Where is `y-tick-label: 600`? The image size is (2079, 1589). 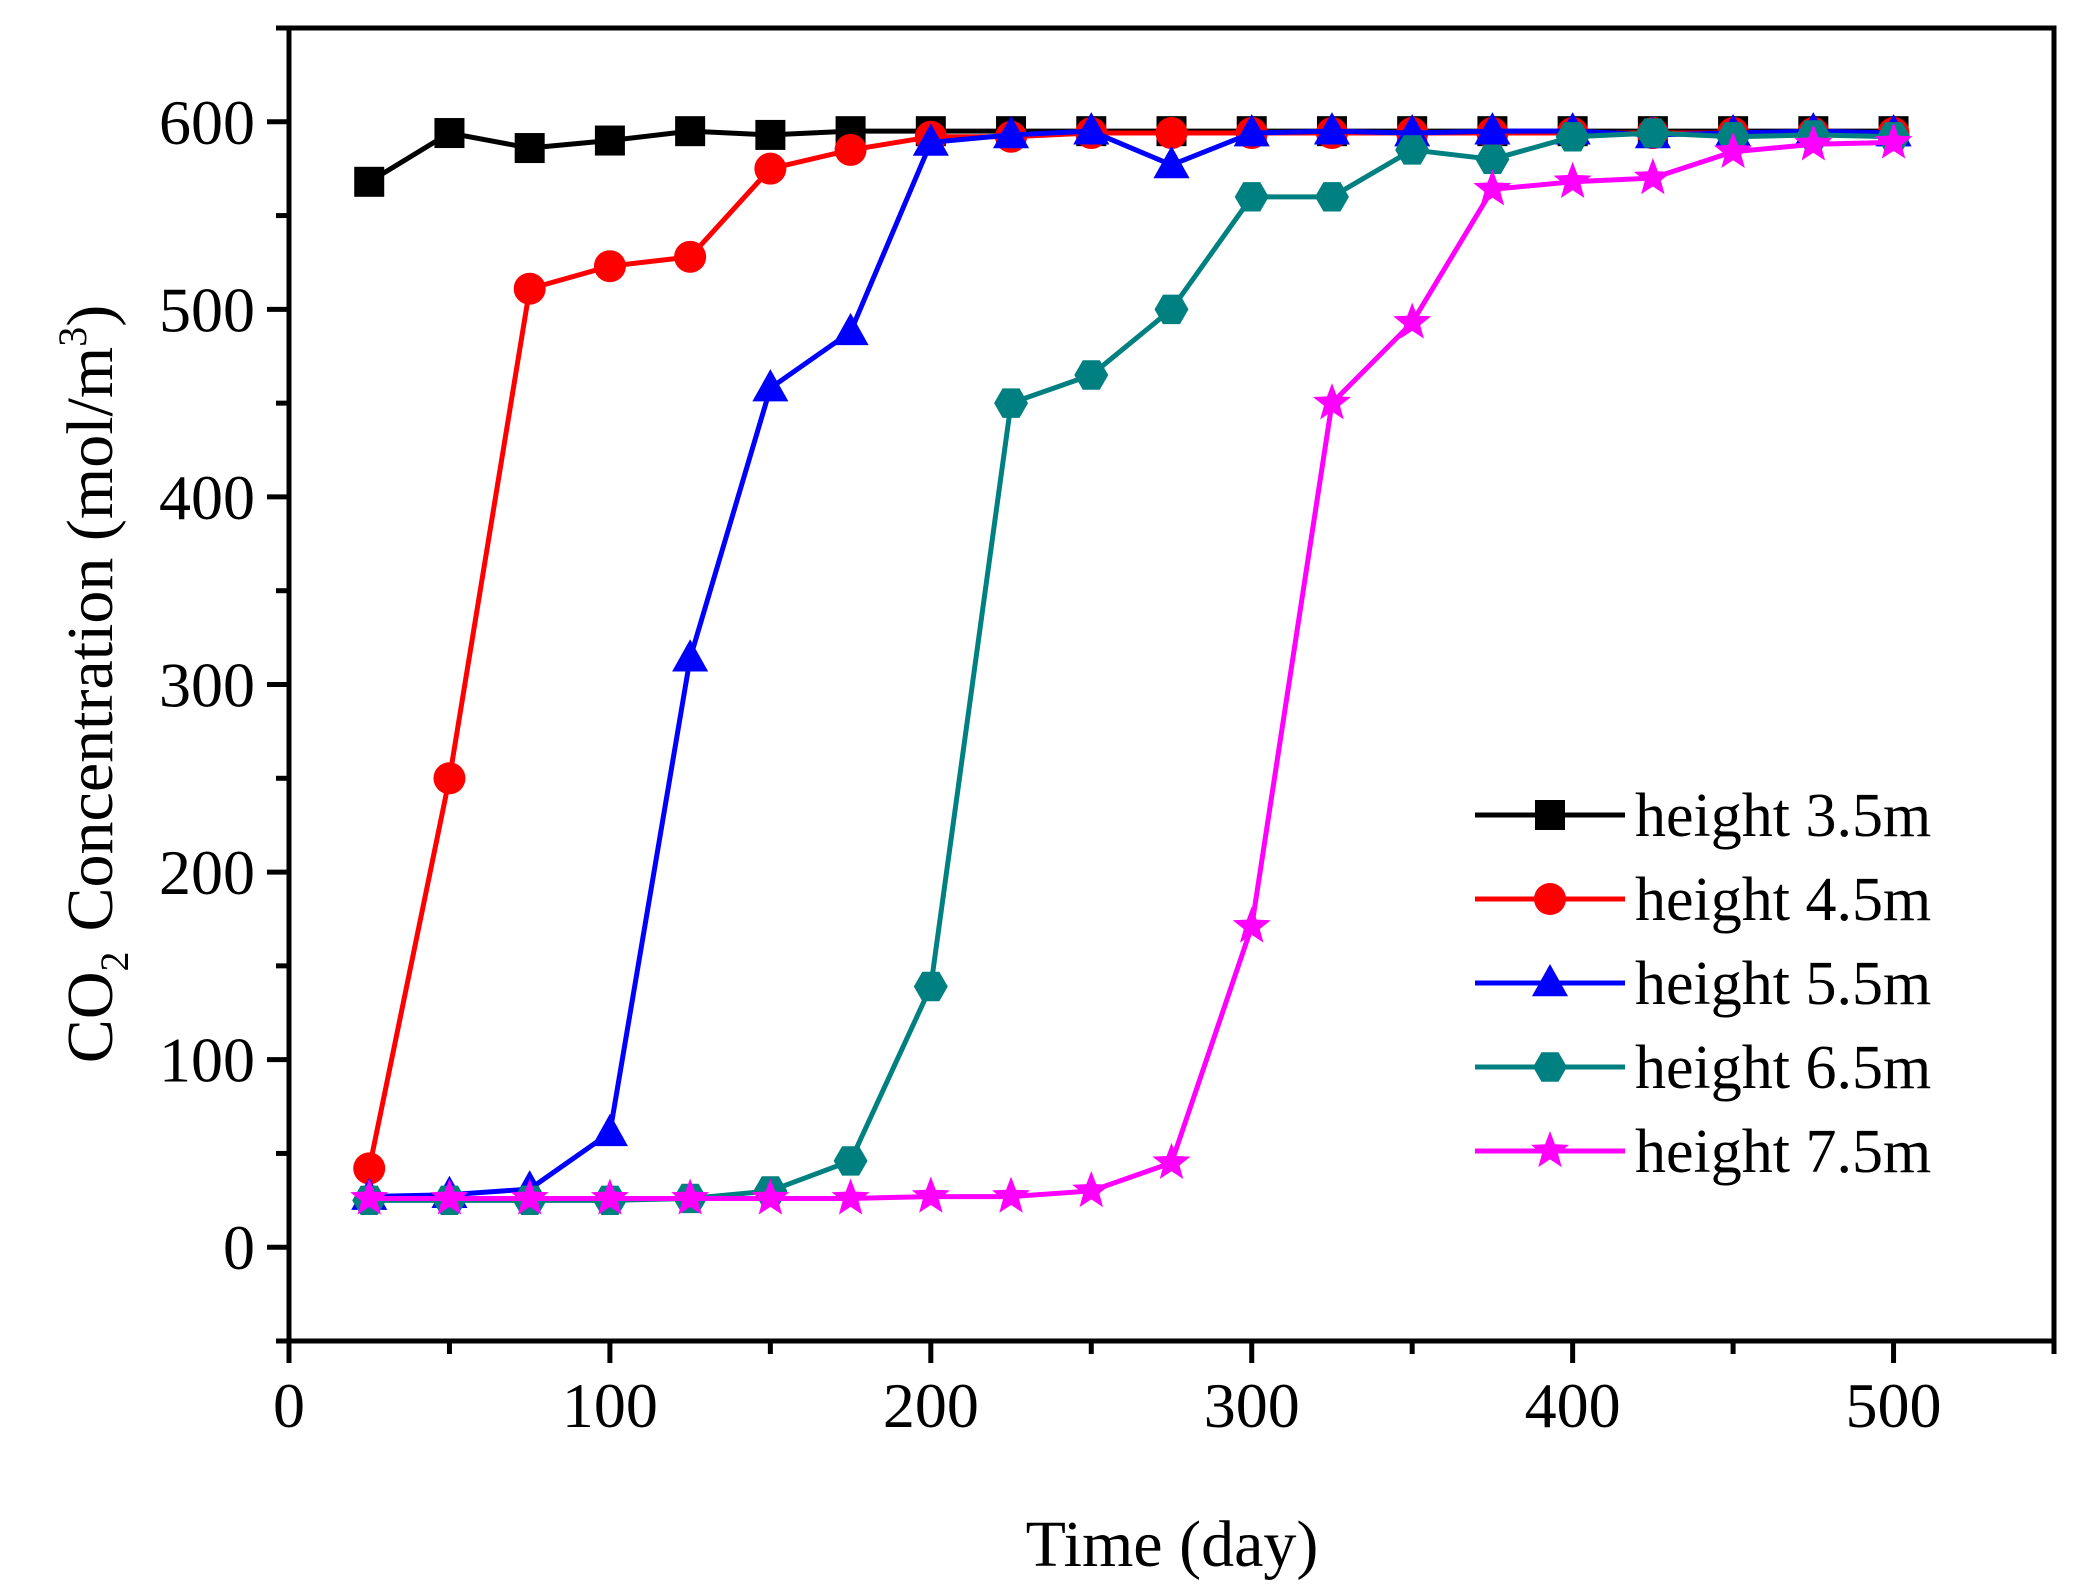
y-tick-label: 600 is located at coordinates (207, 122).